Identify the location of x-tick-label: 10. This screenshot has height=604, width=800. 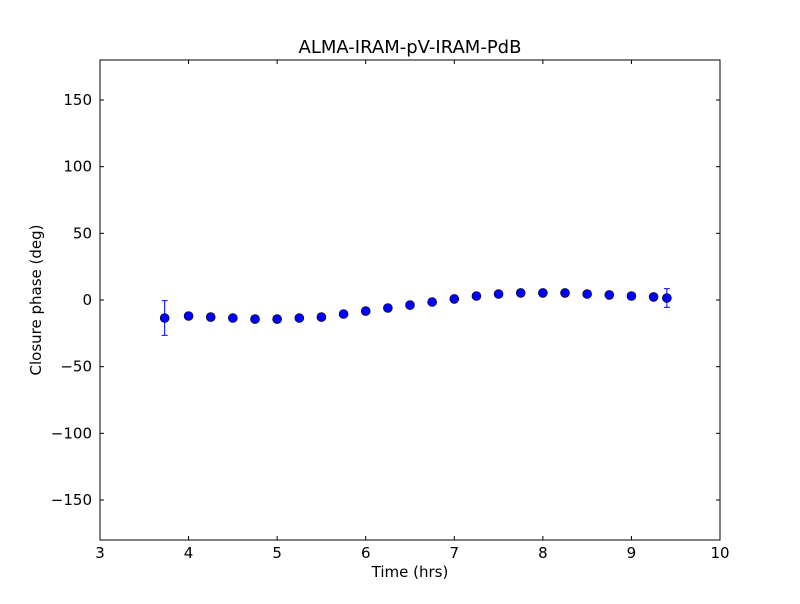
(719, 553).